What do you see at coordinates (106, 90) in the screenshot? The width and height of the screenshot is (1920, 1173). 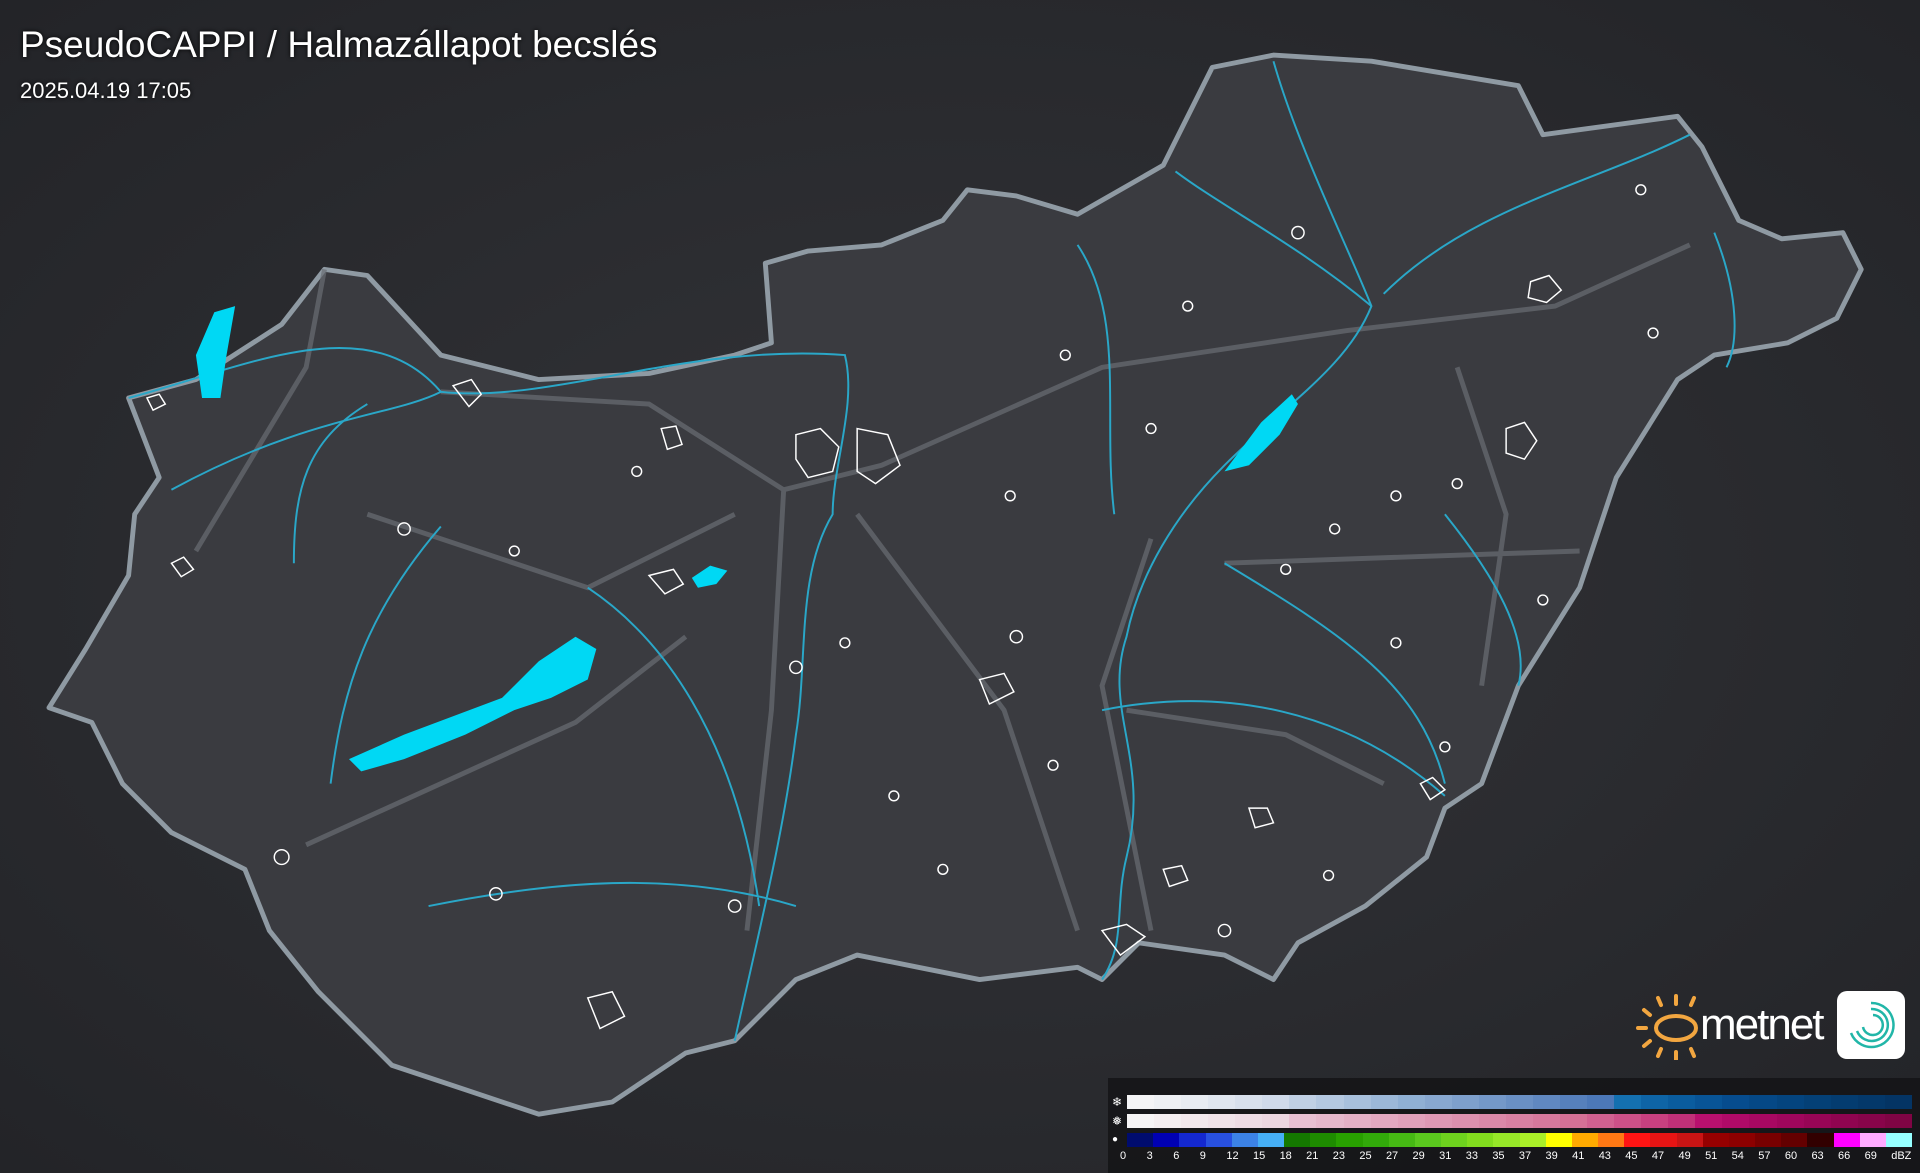 I see `timestamp: 2025.04.19 17:05` at bounding box center [106, 90].